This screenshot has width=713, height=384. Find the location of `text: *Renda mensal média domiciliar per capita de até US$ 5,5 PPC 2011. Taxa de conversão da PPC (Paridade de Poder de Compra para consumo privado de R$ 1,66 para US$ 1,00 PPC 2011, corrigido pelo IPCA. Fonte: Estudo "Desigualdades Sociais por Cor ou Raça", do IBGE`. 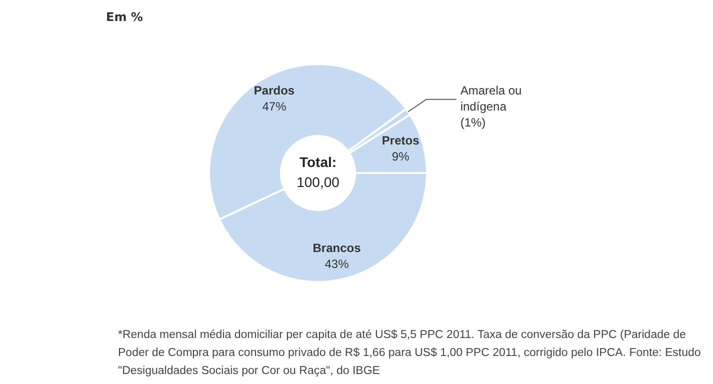

text: *Renda mensal média domiciliar per capita de até US$ 5,5 PPC 2011. Taxa de conversão da PPC (Paridade de Poder de Compra para consumo privado de R$ 1,66 para US$ 1,00 PPC 2011, corrigido pelo IPCA. Fonte: Estudo "Desigualdades Sociais por Cor ou Raça", do IBGE is located at coordinates (410, 353).